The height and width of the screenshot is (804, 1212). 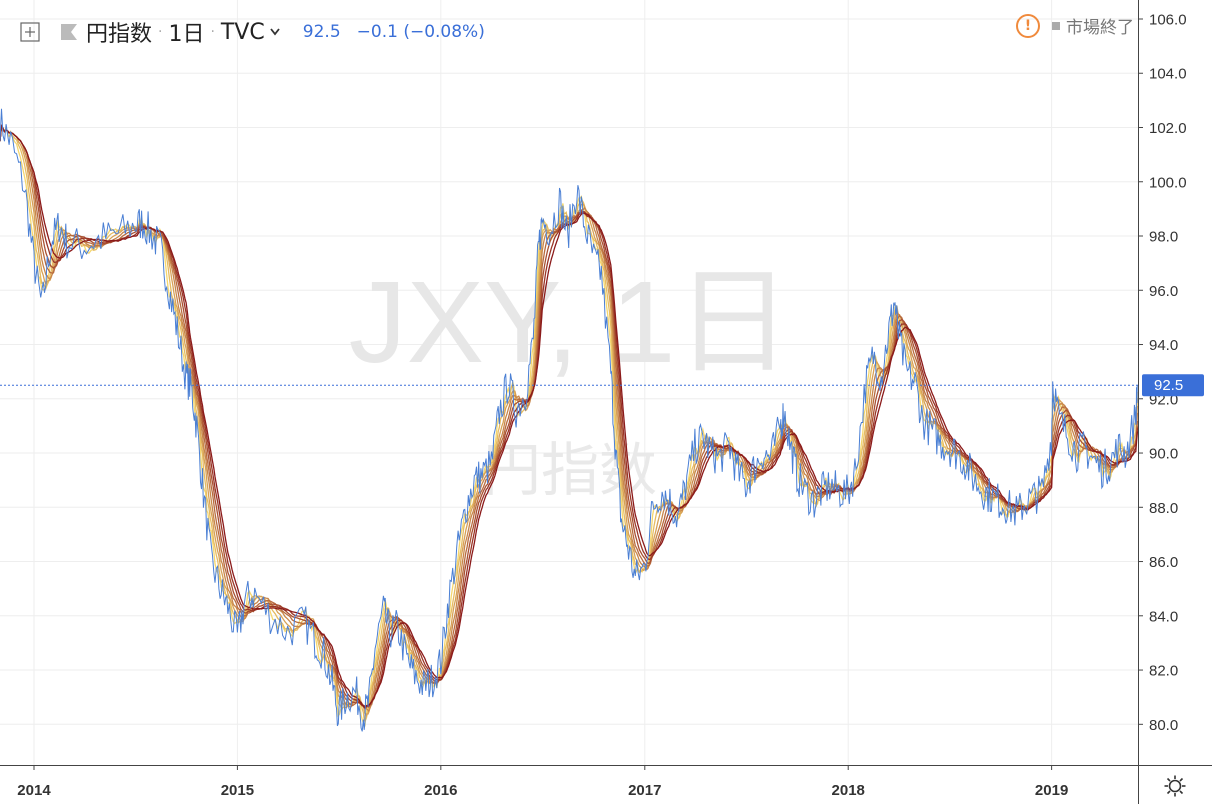 What do you see at coordinates (1056, 25) in the screenshot?
I see `market-closed-icon` at bounding box center [1056, 25].